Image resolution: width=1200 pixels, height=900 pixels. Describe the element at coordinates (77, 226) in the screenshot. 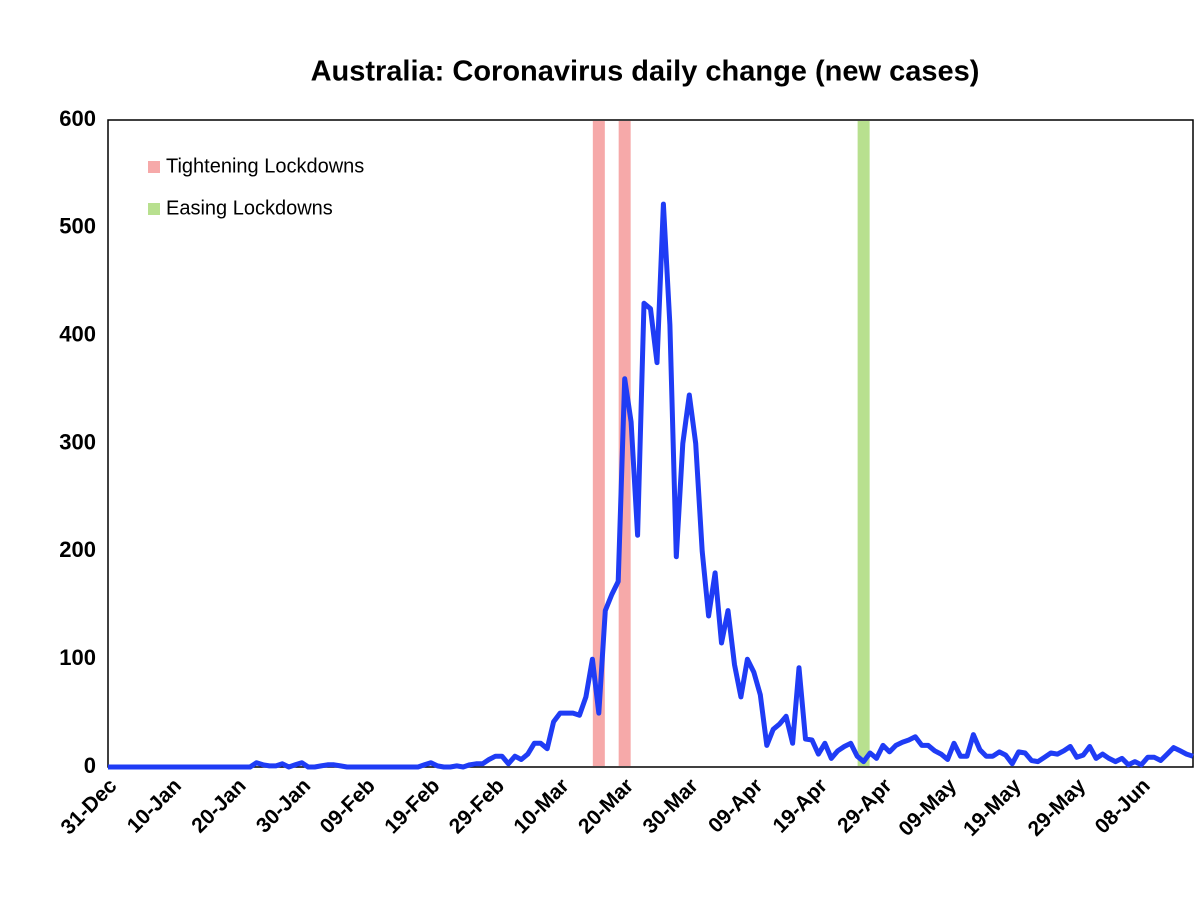

I see `y-tick-label: 500` at that location.